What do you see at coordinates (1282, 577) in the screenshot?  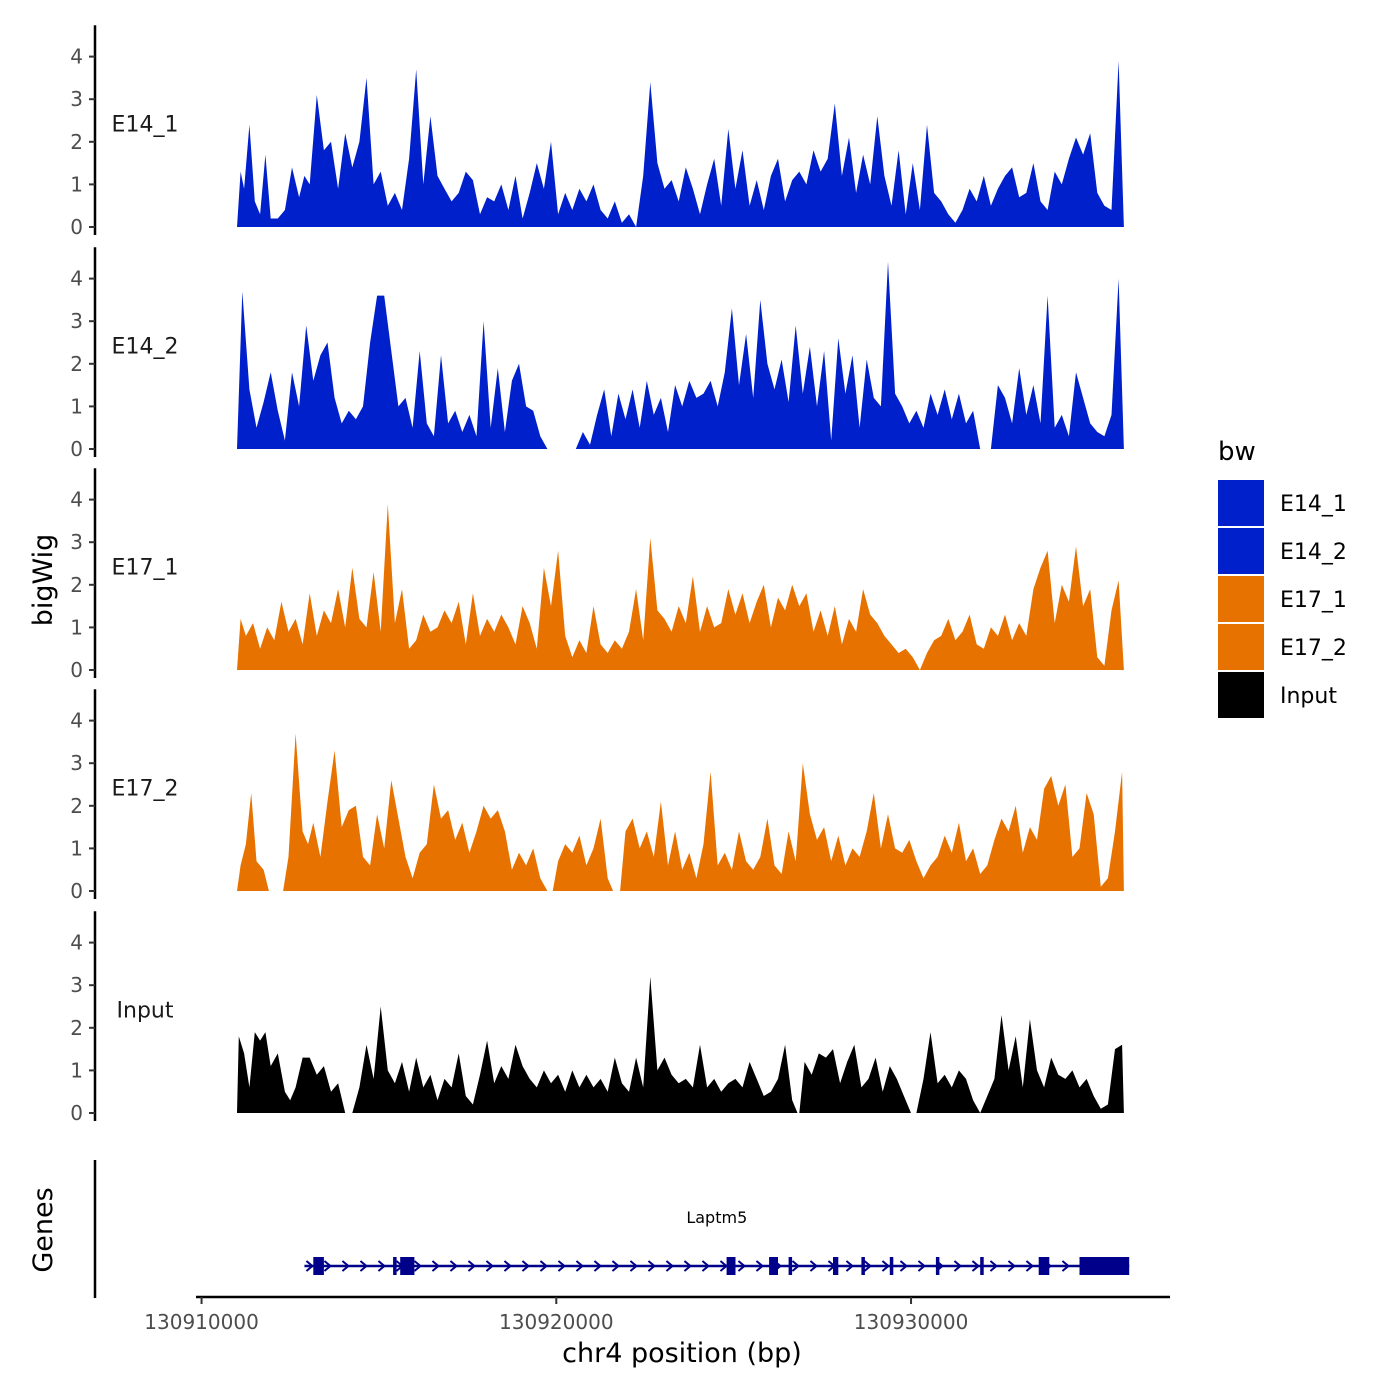 I see `legend: bw E14_1 E14_2 E17_1 E17_2 Input` at bounding box center [1282, 577].